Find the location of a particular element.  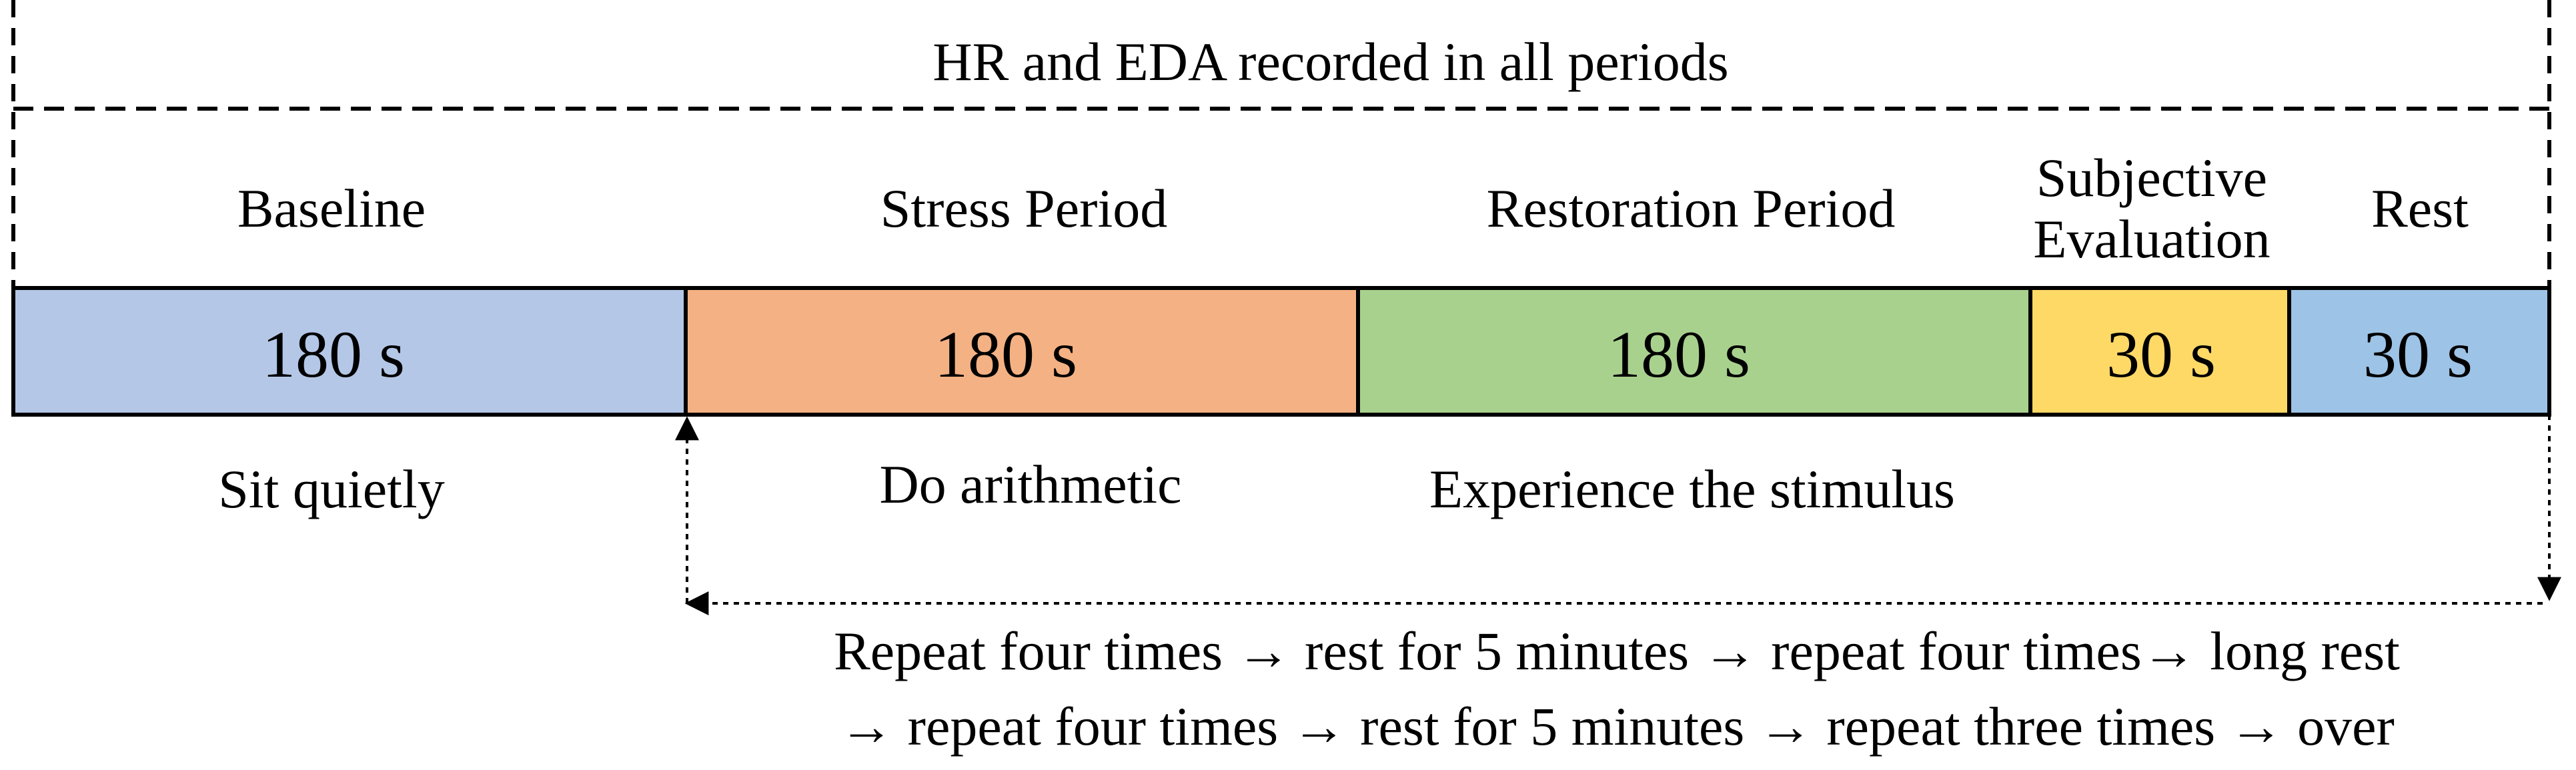

segment-stress is located at coordinates (1022, 351).